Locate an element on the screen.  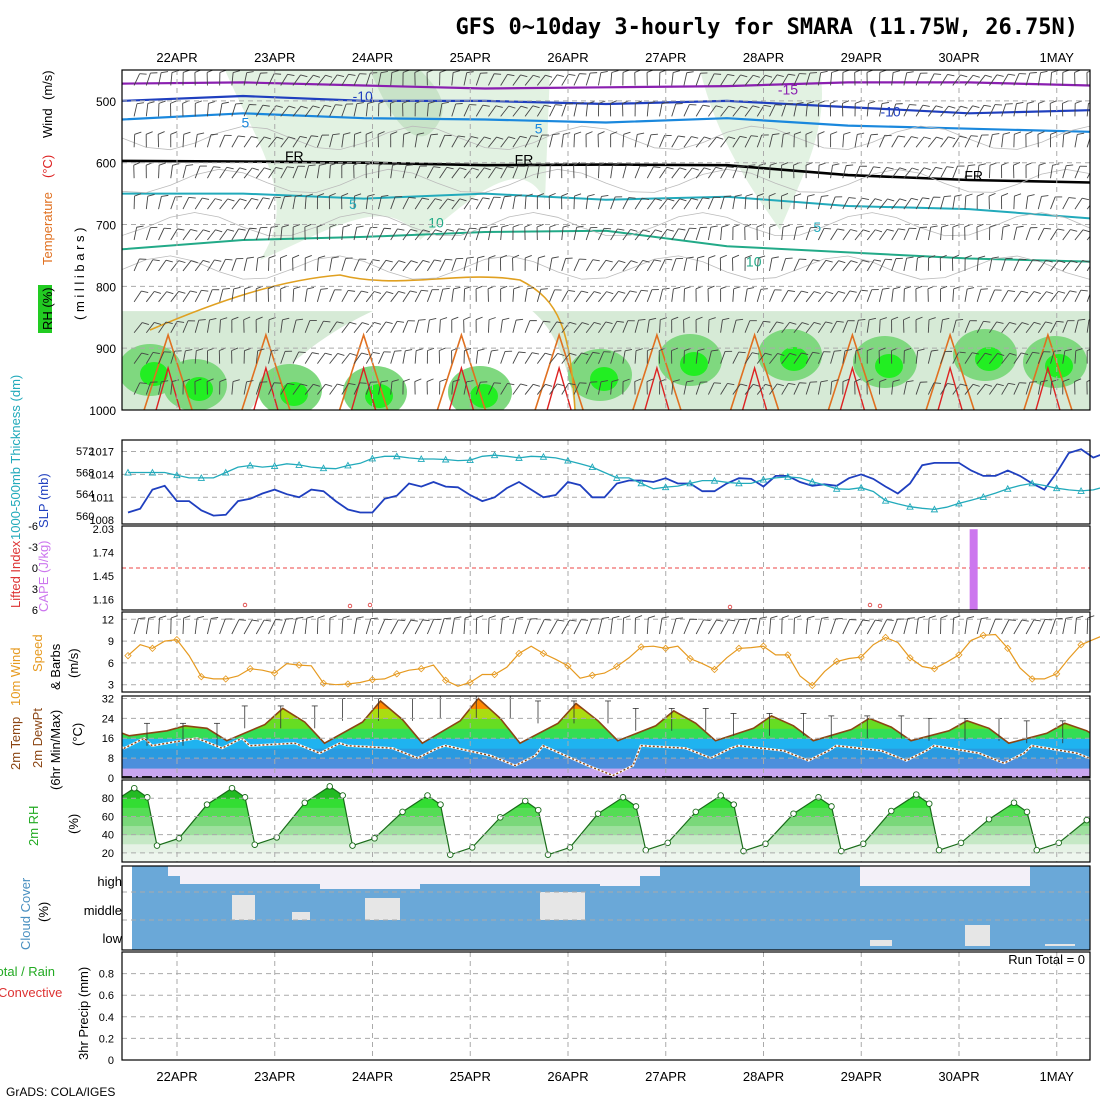
rh-color-band is located at coordinates (606, 821).